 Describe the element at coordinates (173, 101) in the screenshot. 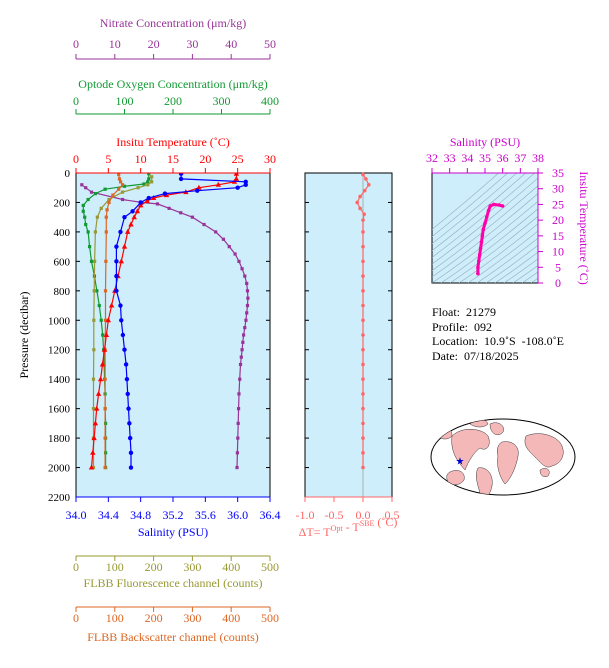

I see `oxygen-tick-label: 200` at that location.